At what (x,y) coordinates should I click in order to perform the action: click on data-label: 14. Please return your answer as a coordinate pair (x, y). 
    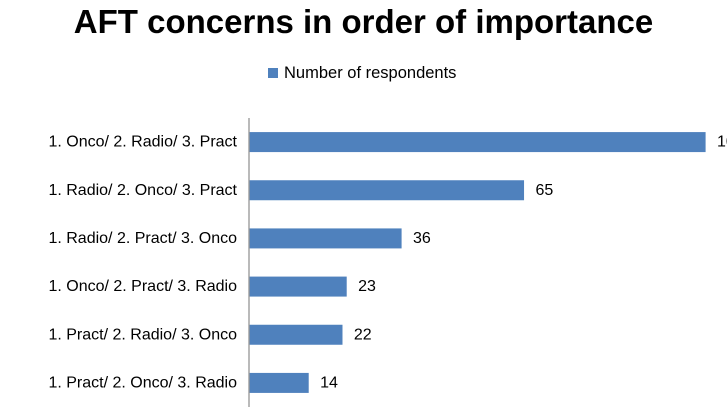
    Looking at the image, I should click on (329, 382).